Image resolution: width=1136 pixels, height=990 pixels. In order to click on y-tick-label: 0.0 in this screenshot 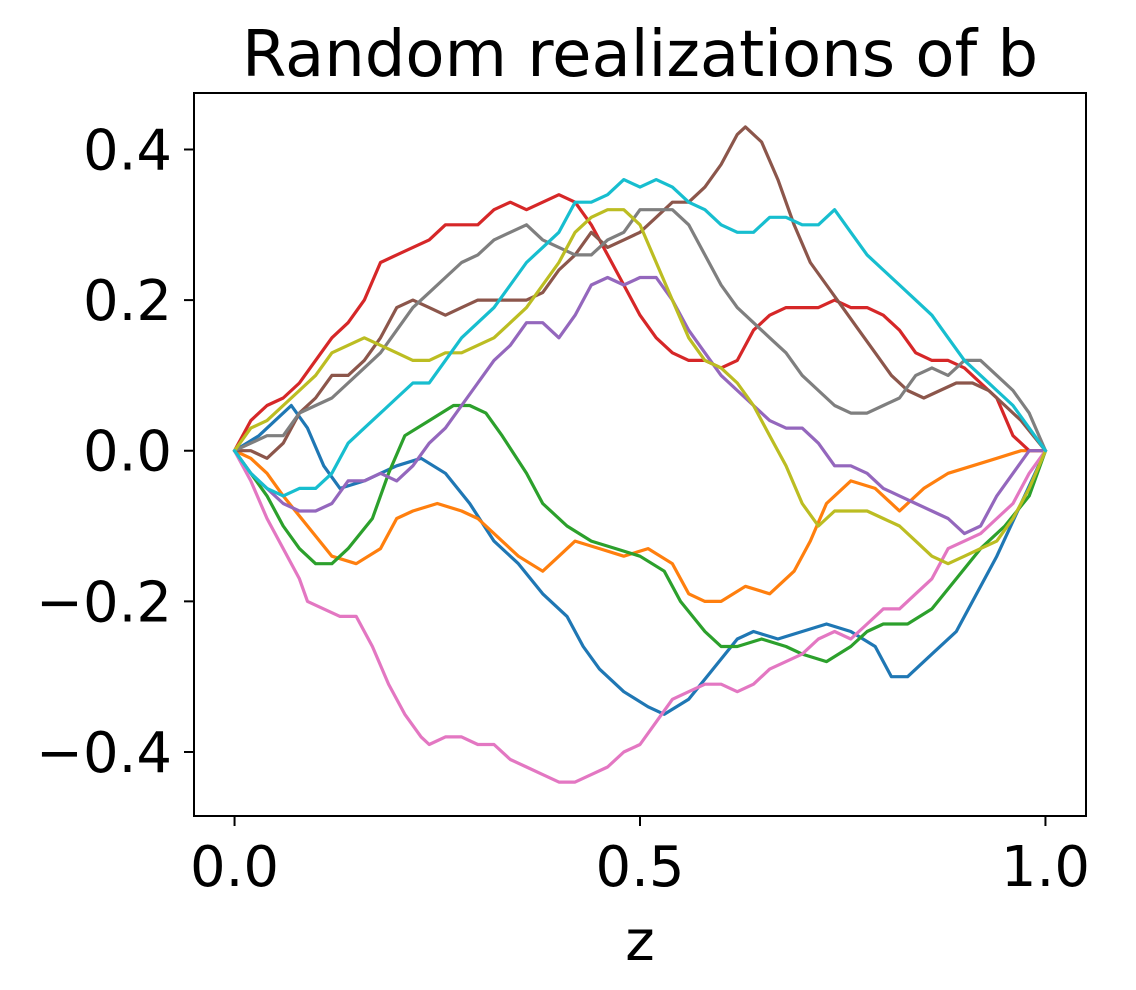, I will do `click(127, 452)`.